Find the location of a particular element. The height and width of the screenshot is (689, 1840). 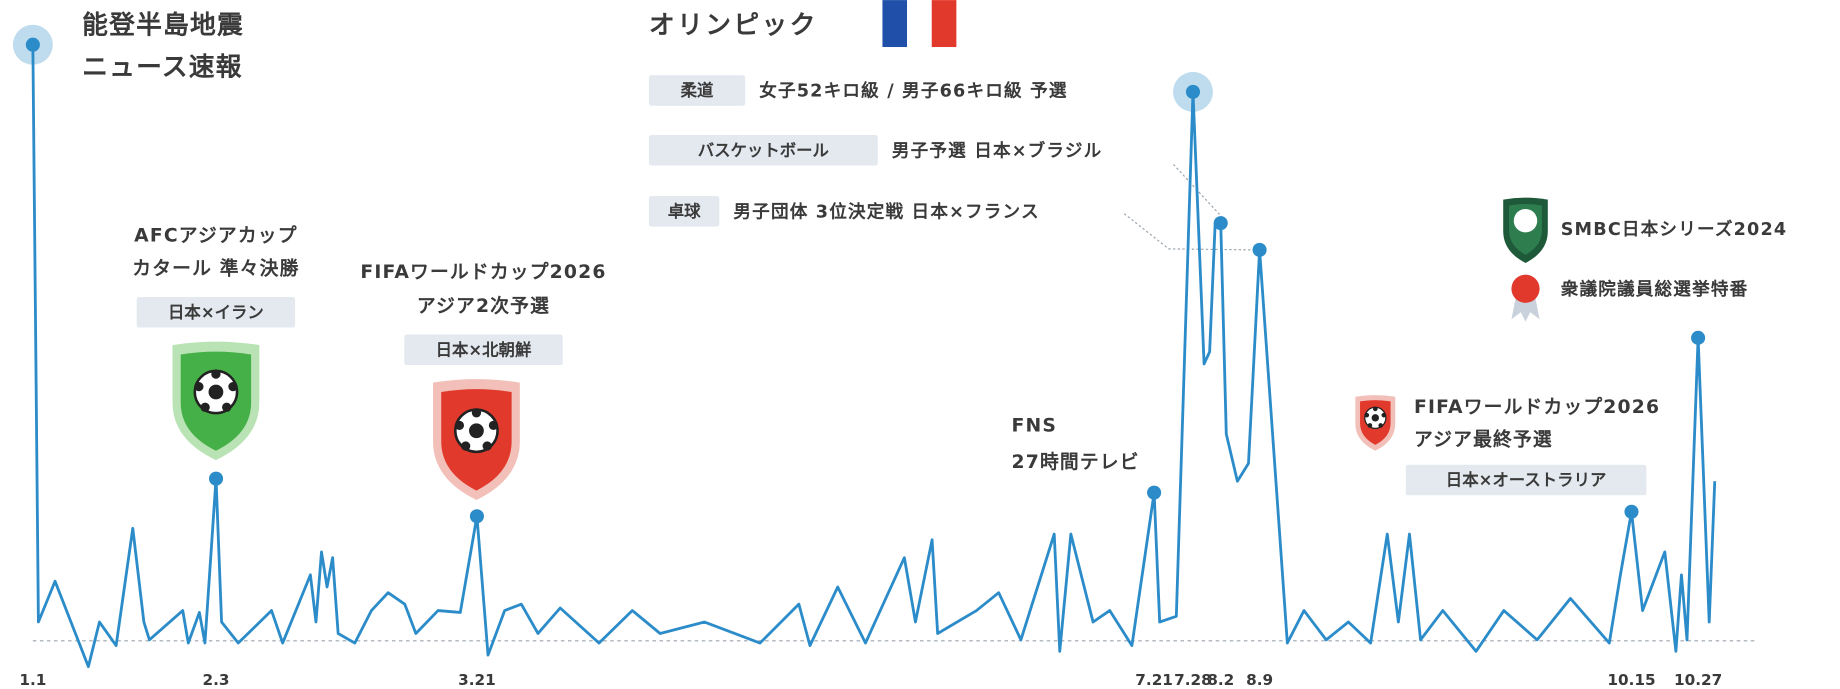

x-tick-label: 7.28 is located at coordinates (1193, 680).